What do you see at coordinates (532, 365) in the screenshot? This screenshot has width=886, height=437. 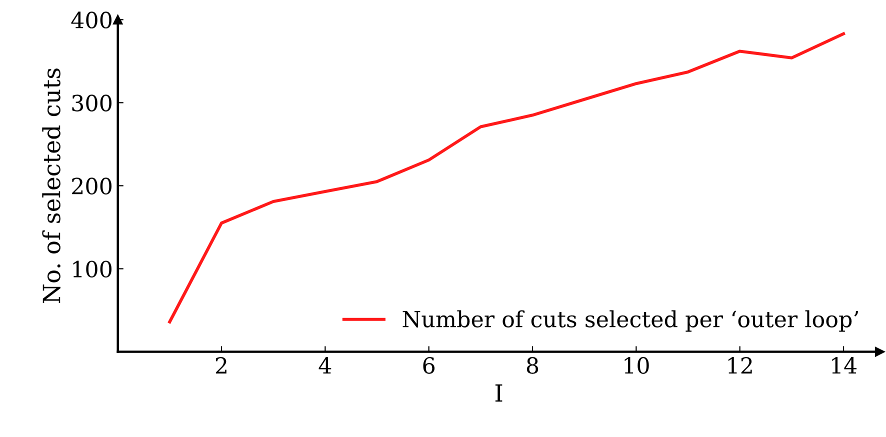 I see `x-tick-label: 8` at bounding box center [532, 365].